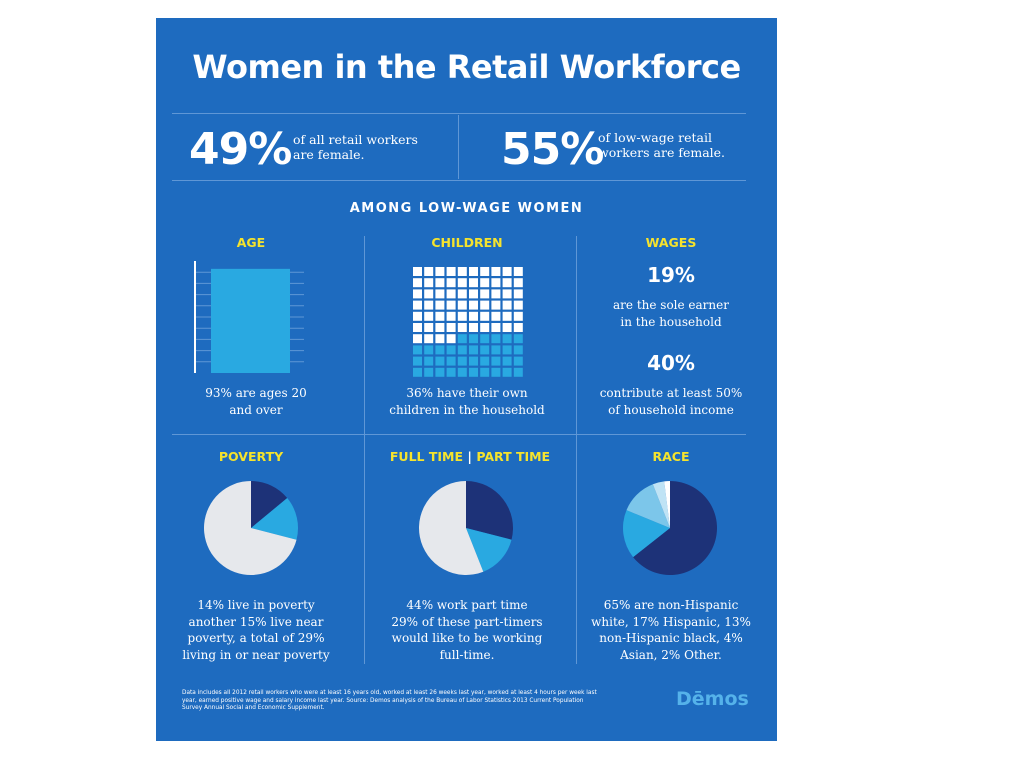 This screenshot has width=1024, height=768. I want to click on pie-slice-asian, so click(661, 504).